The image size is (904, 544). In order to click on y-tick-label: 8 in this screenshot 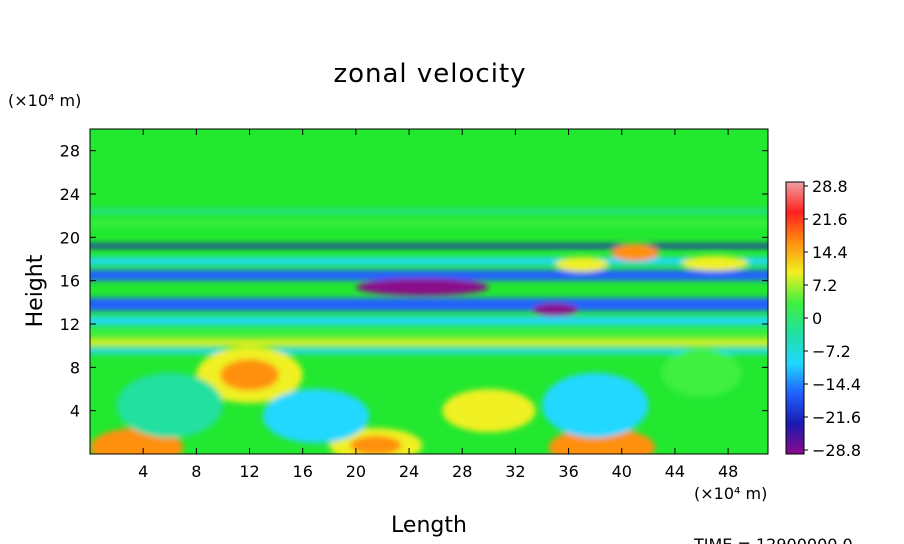, I will do `click(75, 367)`.